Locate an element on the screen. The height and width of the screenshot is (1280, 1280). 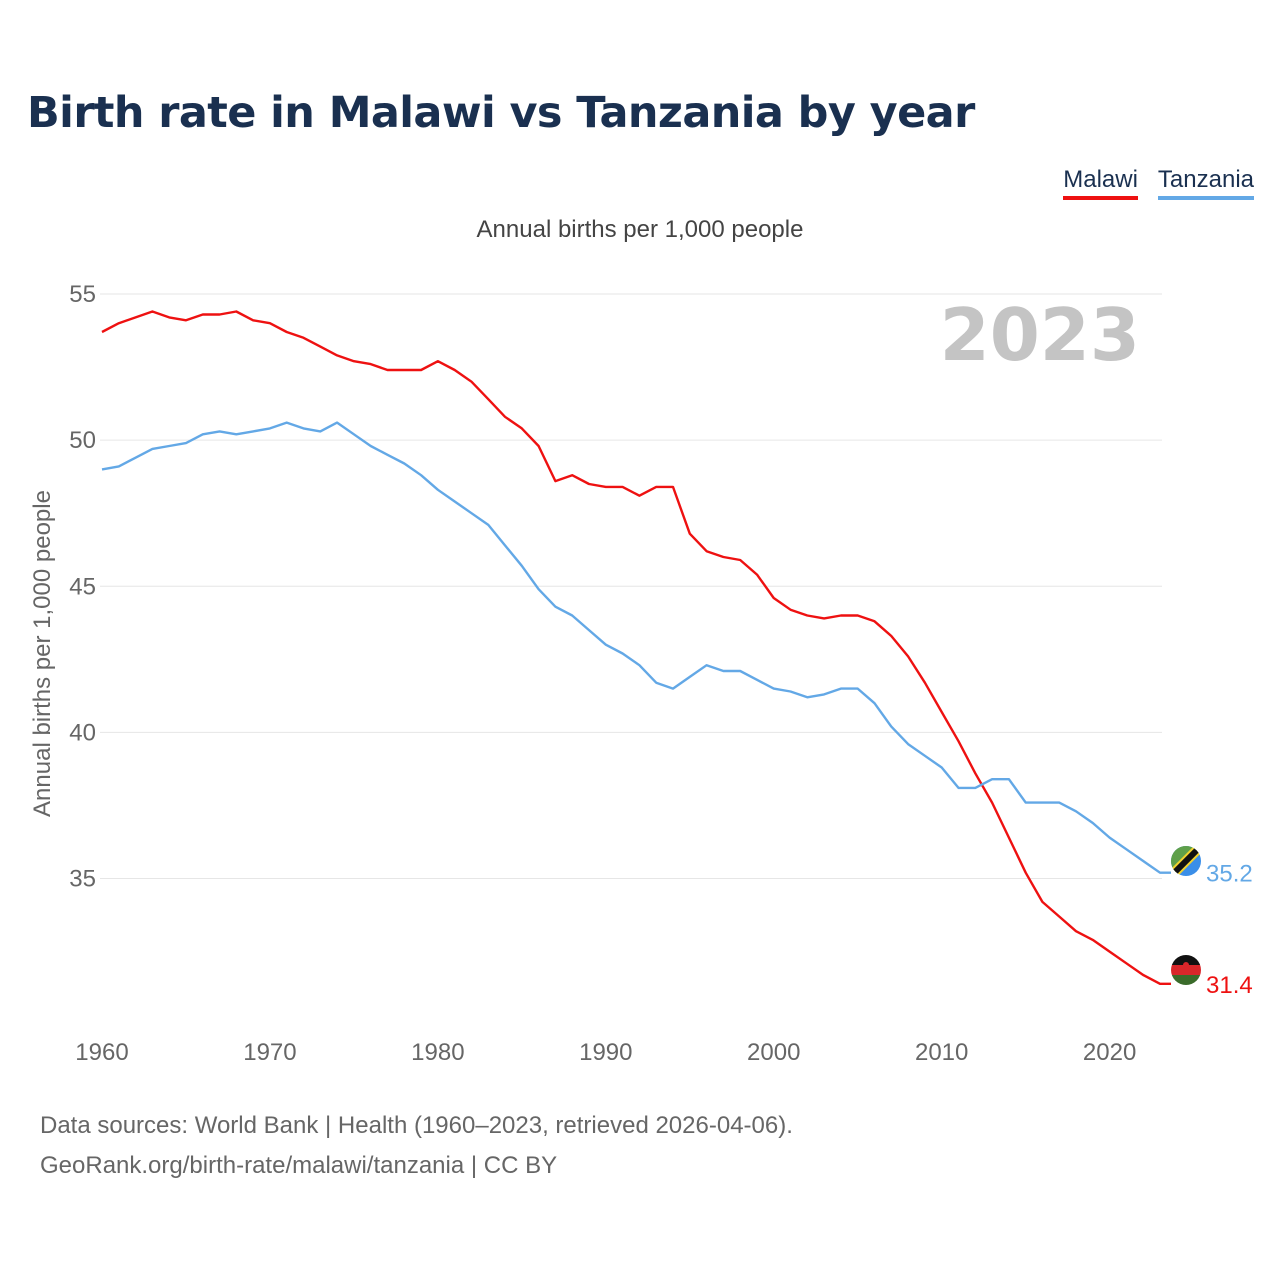
x-tick-label: 2010 is located at coordinates (941, 1052).